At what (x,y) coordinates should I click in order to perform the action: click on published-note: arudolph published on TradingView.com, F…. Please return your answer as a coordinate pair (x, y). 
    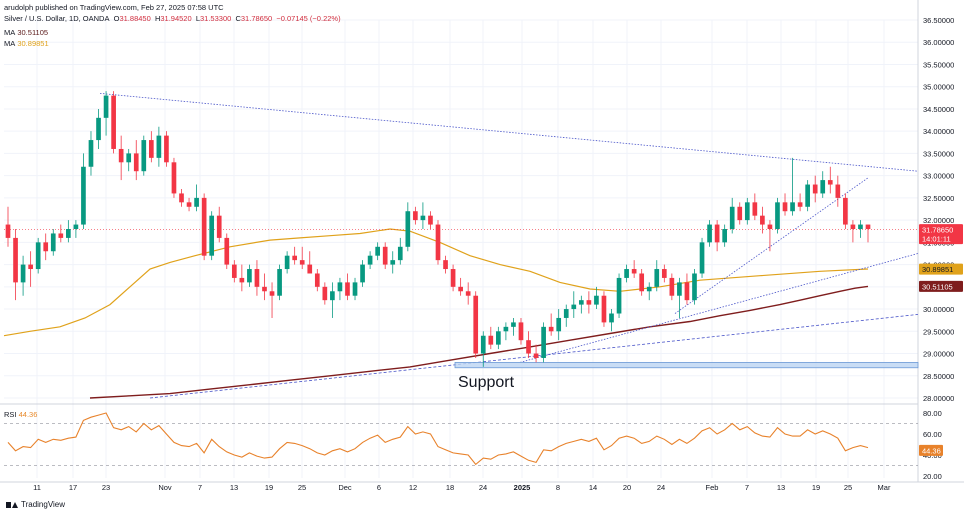
    Looking at the image, I should click on (114, 7).